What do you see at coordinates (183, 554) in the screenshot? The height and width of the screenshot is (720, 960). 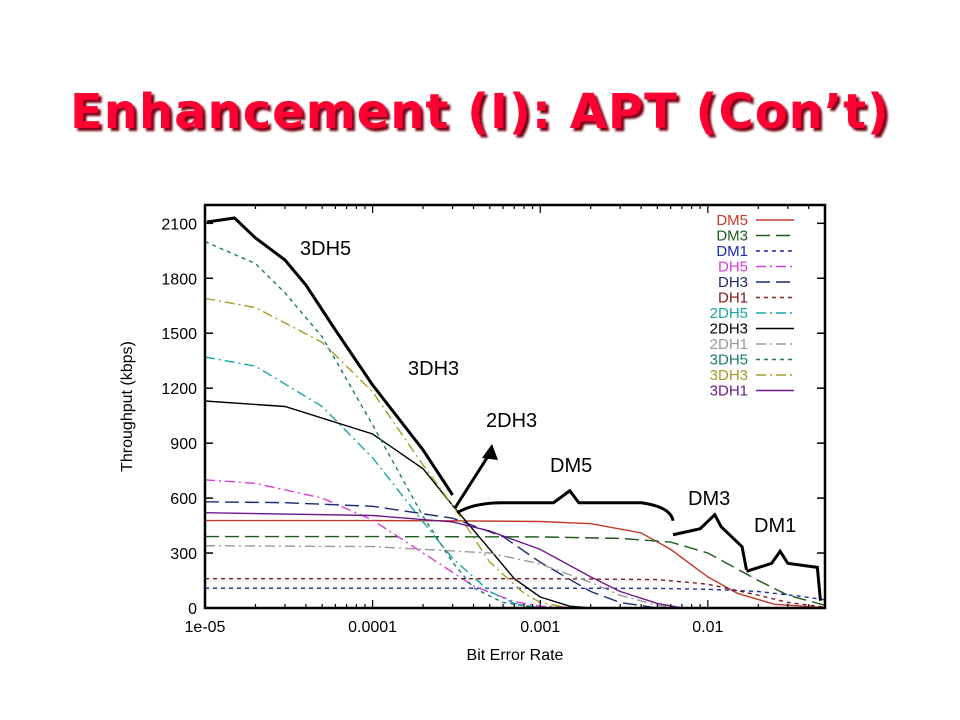 I see `y-tick-label: 300` at bounding box center [183, 554].